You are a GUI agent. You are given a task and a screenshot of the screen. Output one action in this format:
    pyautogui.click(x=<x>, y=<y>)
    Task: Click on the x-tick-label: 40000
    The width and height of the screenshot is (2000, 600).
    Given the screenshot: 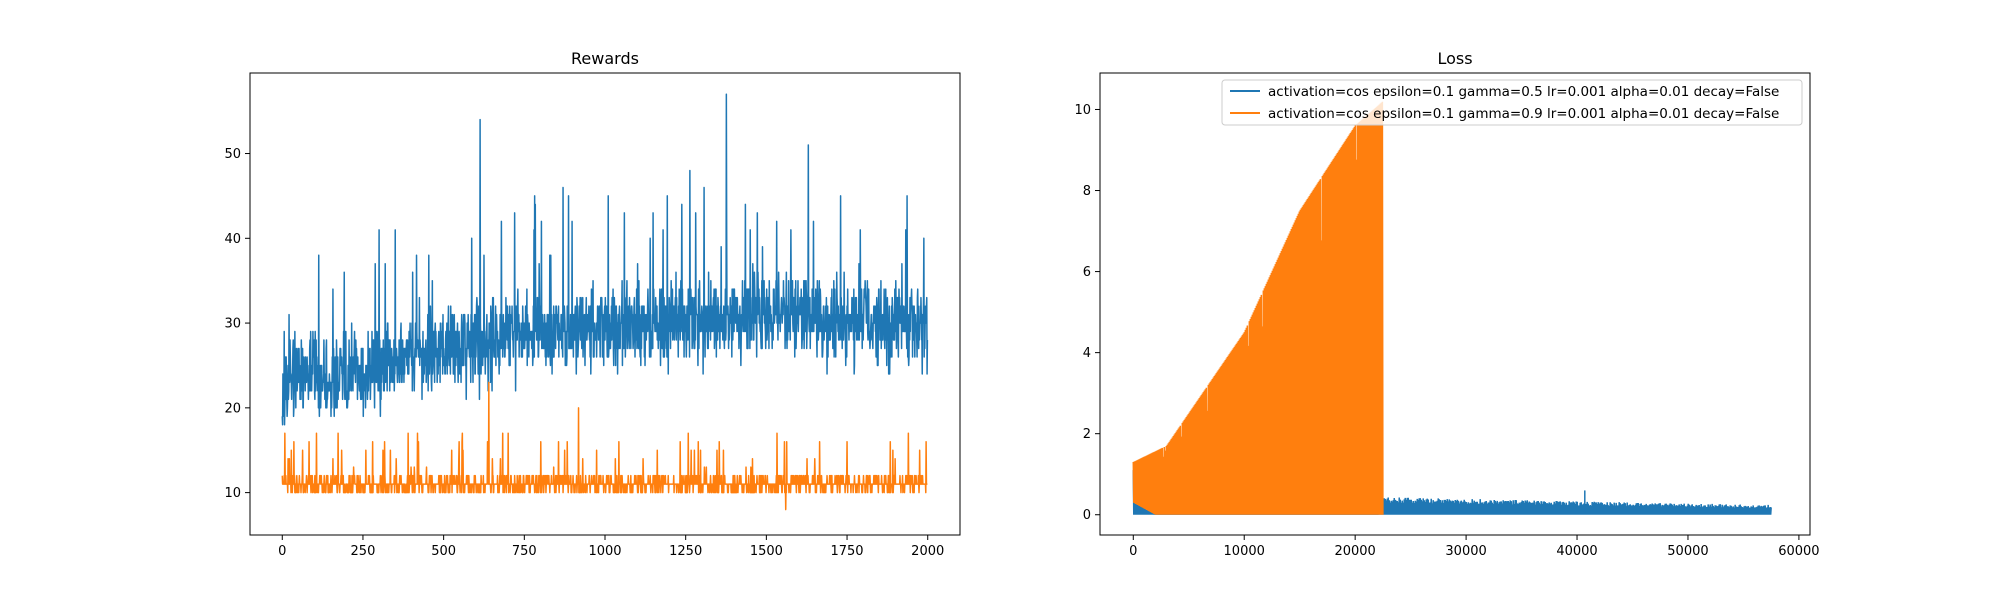 What is the action you would take?
    pyautogui.click(x=1576, y=551)
    